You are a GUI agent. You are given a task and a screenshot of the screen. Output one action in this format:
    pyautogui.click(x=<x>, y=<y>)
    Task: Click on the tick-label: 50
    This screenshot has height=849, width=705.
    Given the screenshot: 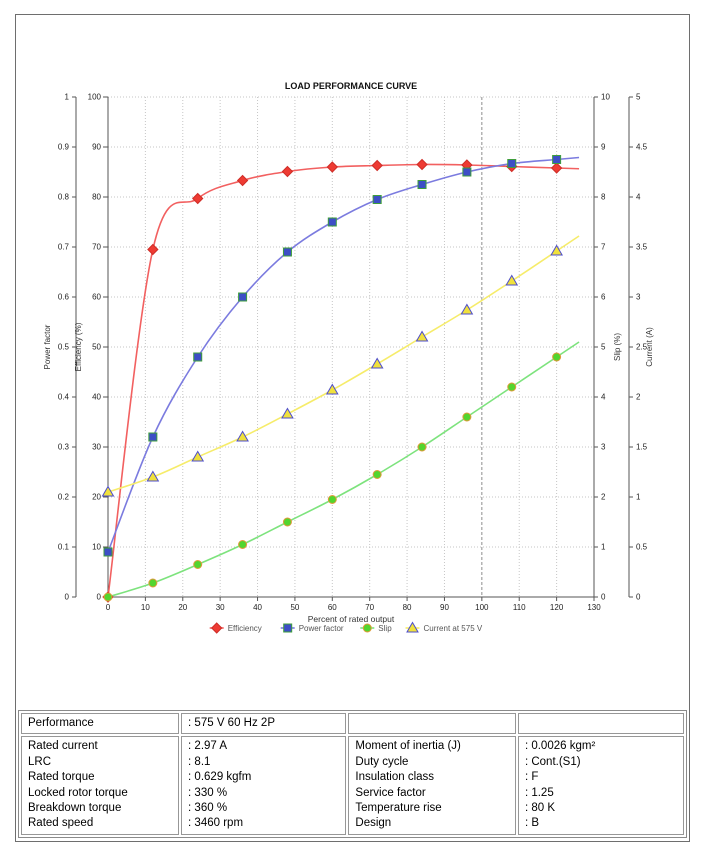 What is the action you would take?
    pyautogui.click(x=294, y=607)
    